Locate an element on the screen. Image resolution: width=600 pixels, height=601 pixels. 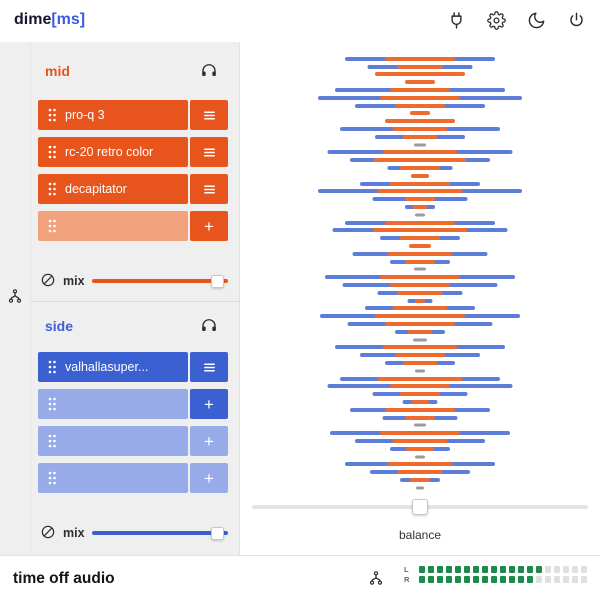
balance-slider is located at coordinates (420, 507).